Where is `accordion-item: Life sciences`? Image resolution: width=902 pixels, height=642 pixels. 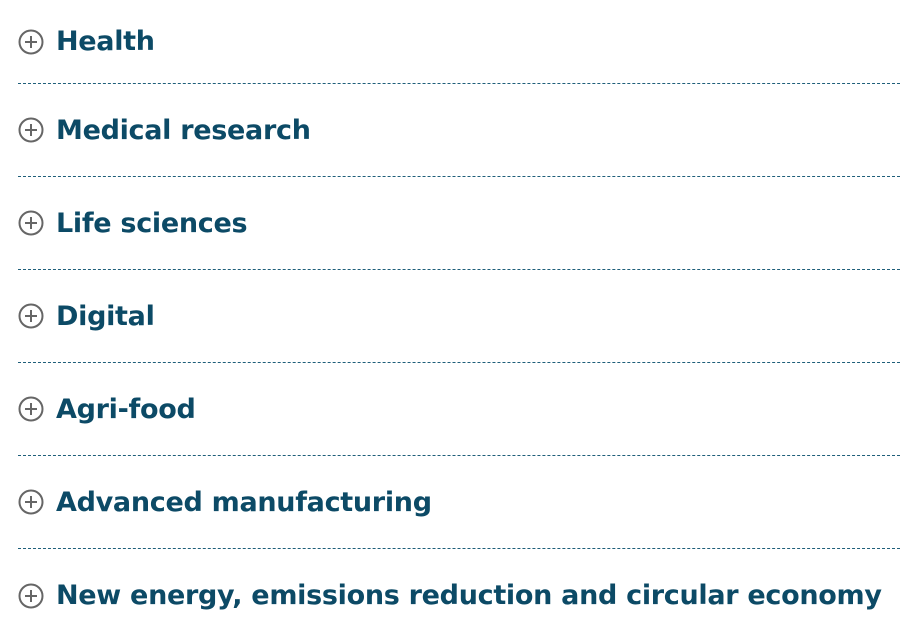
accordion-item: Life sciences is located at coordinates (459, 223).